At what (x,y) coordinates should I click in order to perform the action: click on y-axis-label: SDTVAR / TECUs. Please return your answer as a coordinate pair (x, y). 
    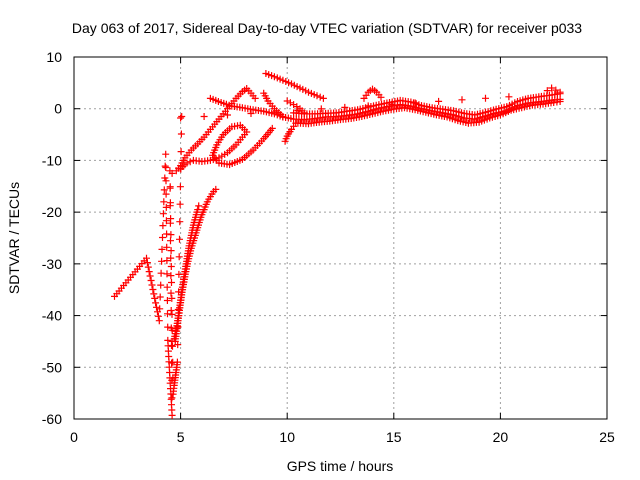
    Looking at the image, I should click on (14, 238).